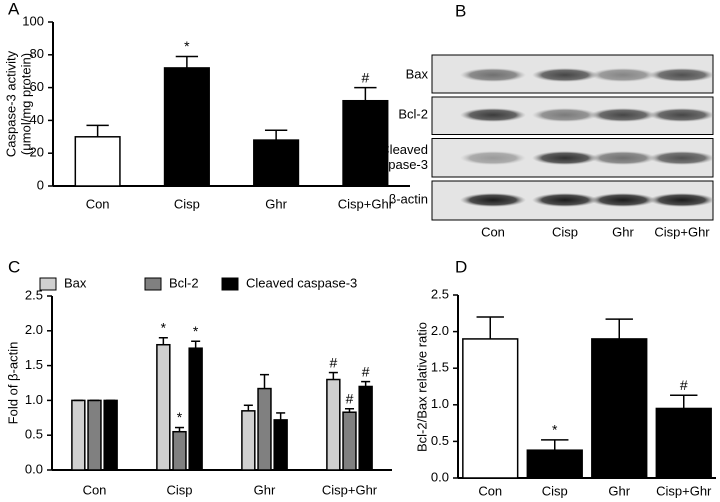  What do you see at coordinates (413, 113) in the screenshot?
I see `blot-row-label: Bcl-2` at bounding box center [413, 113].